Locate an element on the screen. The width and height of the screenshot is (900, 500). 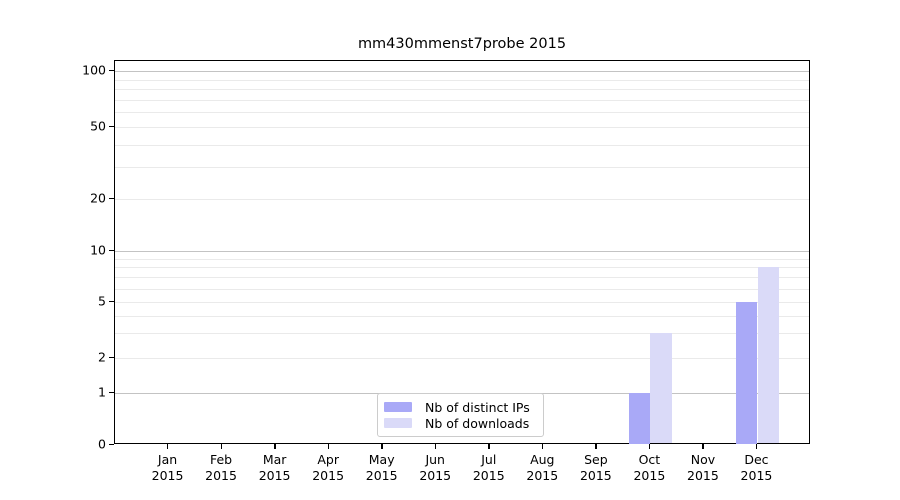
legend-label-downloads: Nb of downloads is located at coordinates (477, 423).